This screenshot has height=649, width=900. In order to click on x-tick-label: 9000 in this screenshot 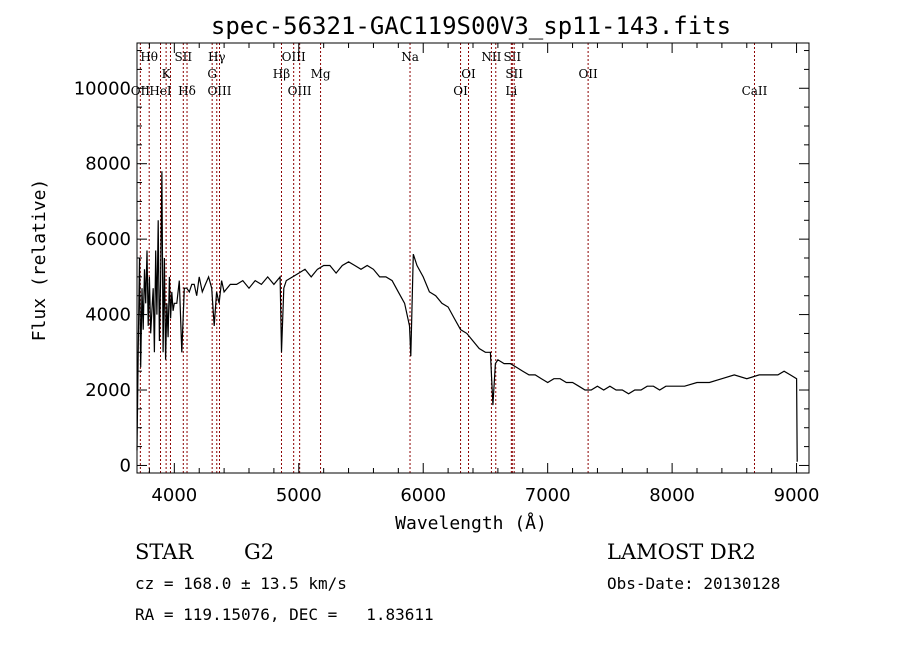, I will do `click(797, 495)`.